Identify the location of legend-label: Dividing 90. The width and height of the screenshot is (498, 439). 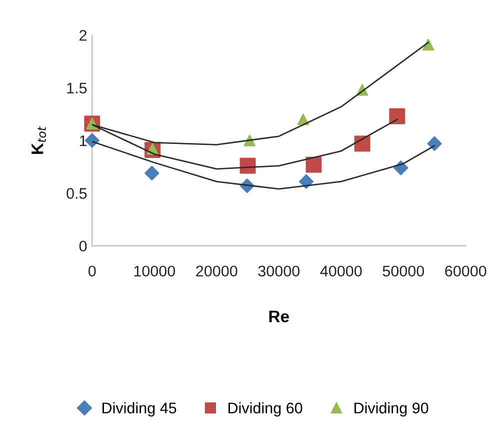
(391, 409).